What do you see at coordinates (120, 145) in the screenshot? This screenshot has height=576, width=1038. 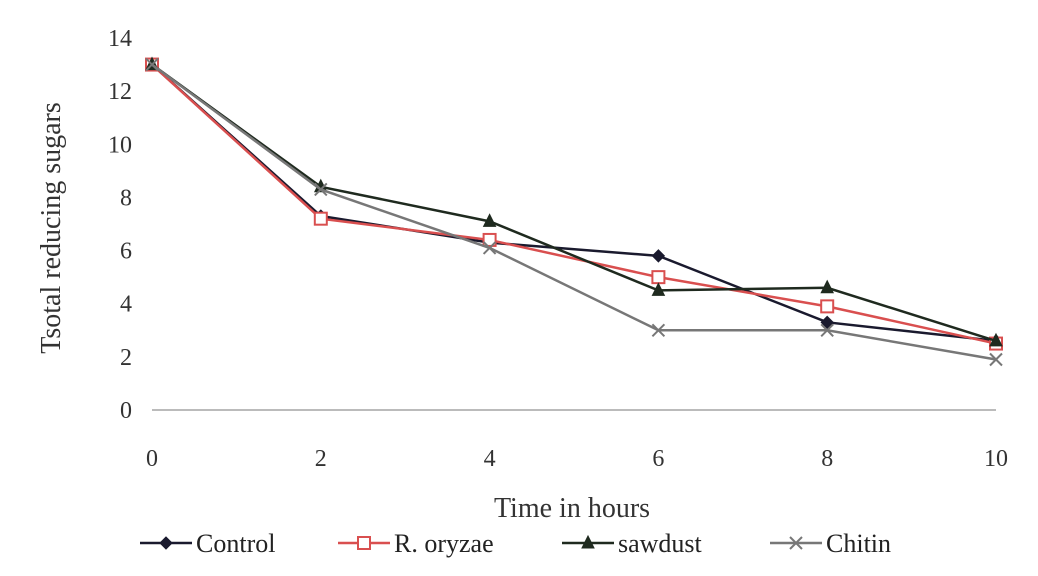 I see `y-tick-label: 10` at bounding box center [120, 145].